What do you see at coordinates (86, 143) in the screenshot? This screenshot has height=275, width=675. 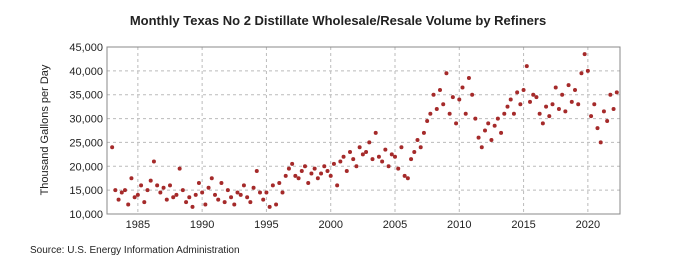 I see `y-tick-label: 25,000` at bounding box center [86, 143].